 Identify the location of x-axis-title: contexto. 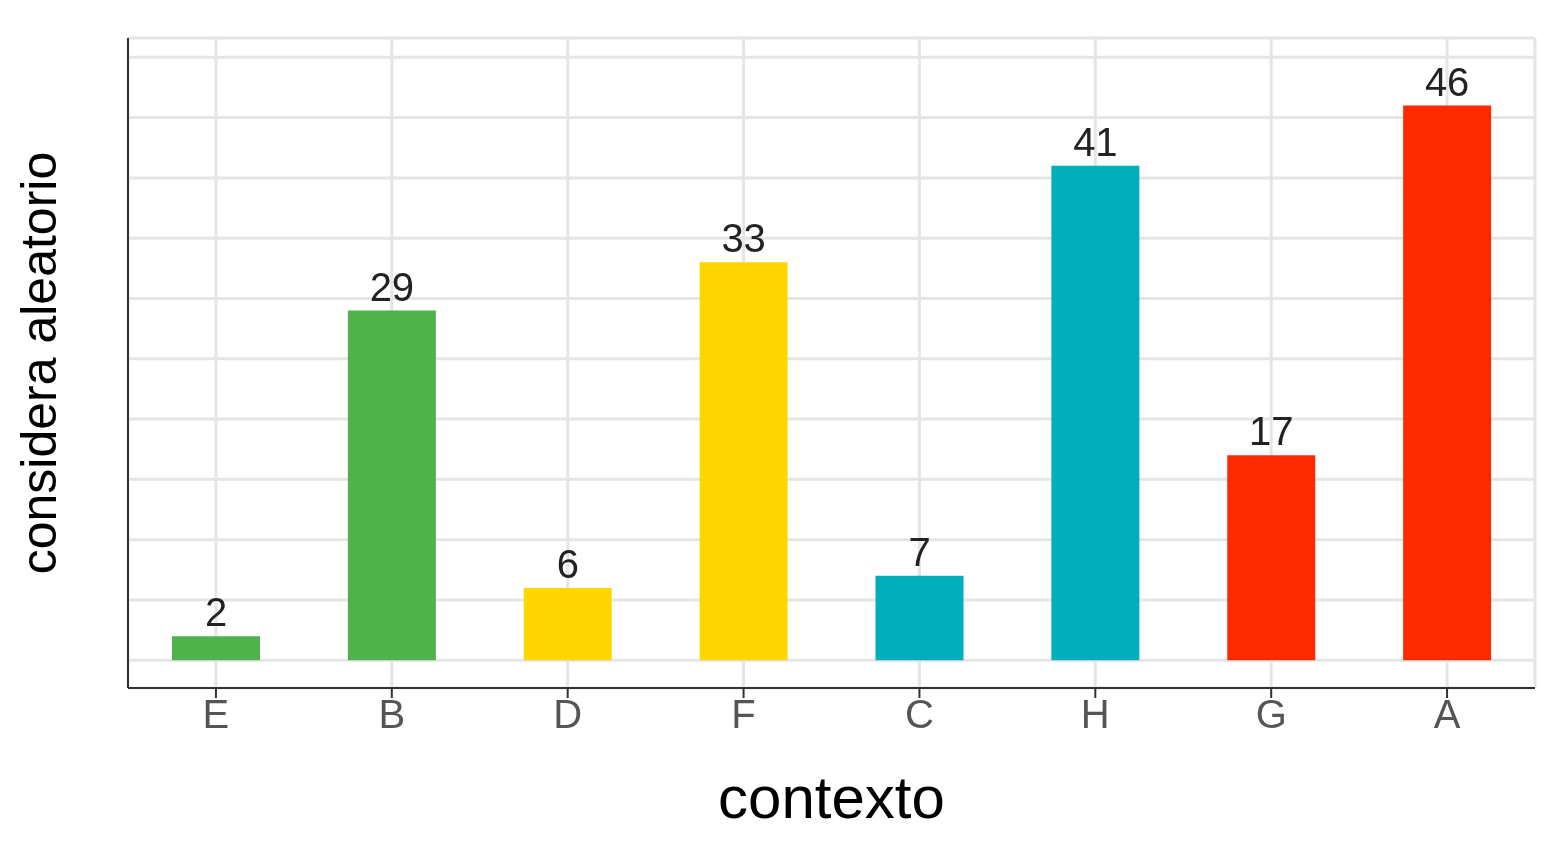
(831, 797).